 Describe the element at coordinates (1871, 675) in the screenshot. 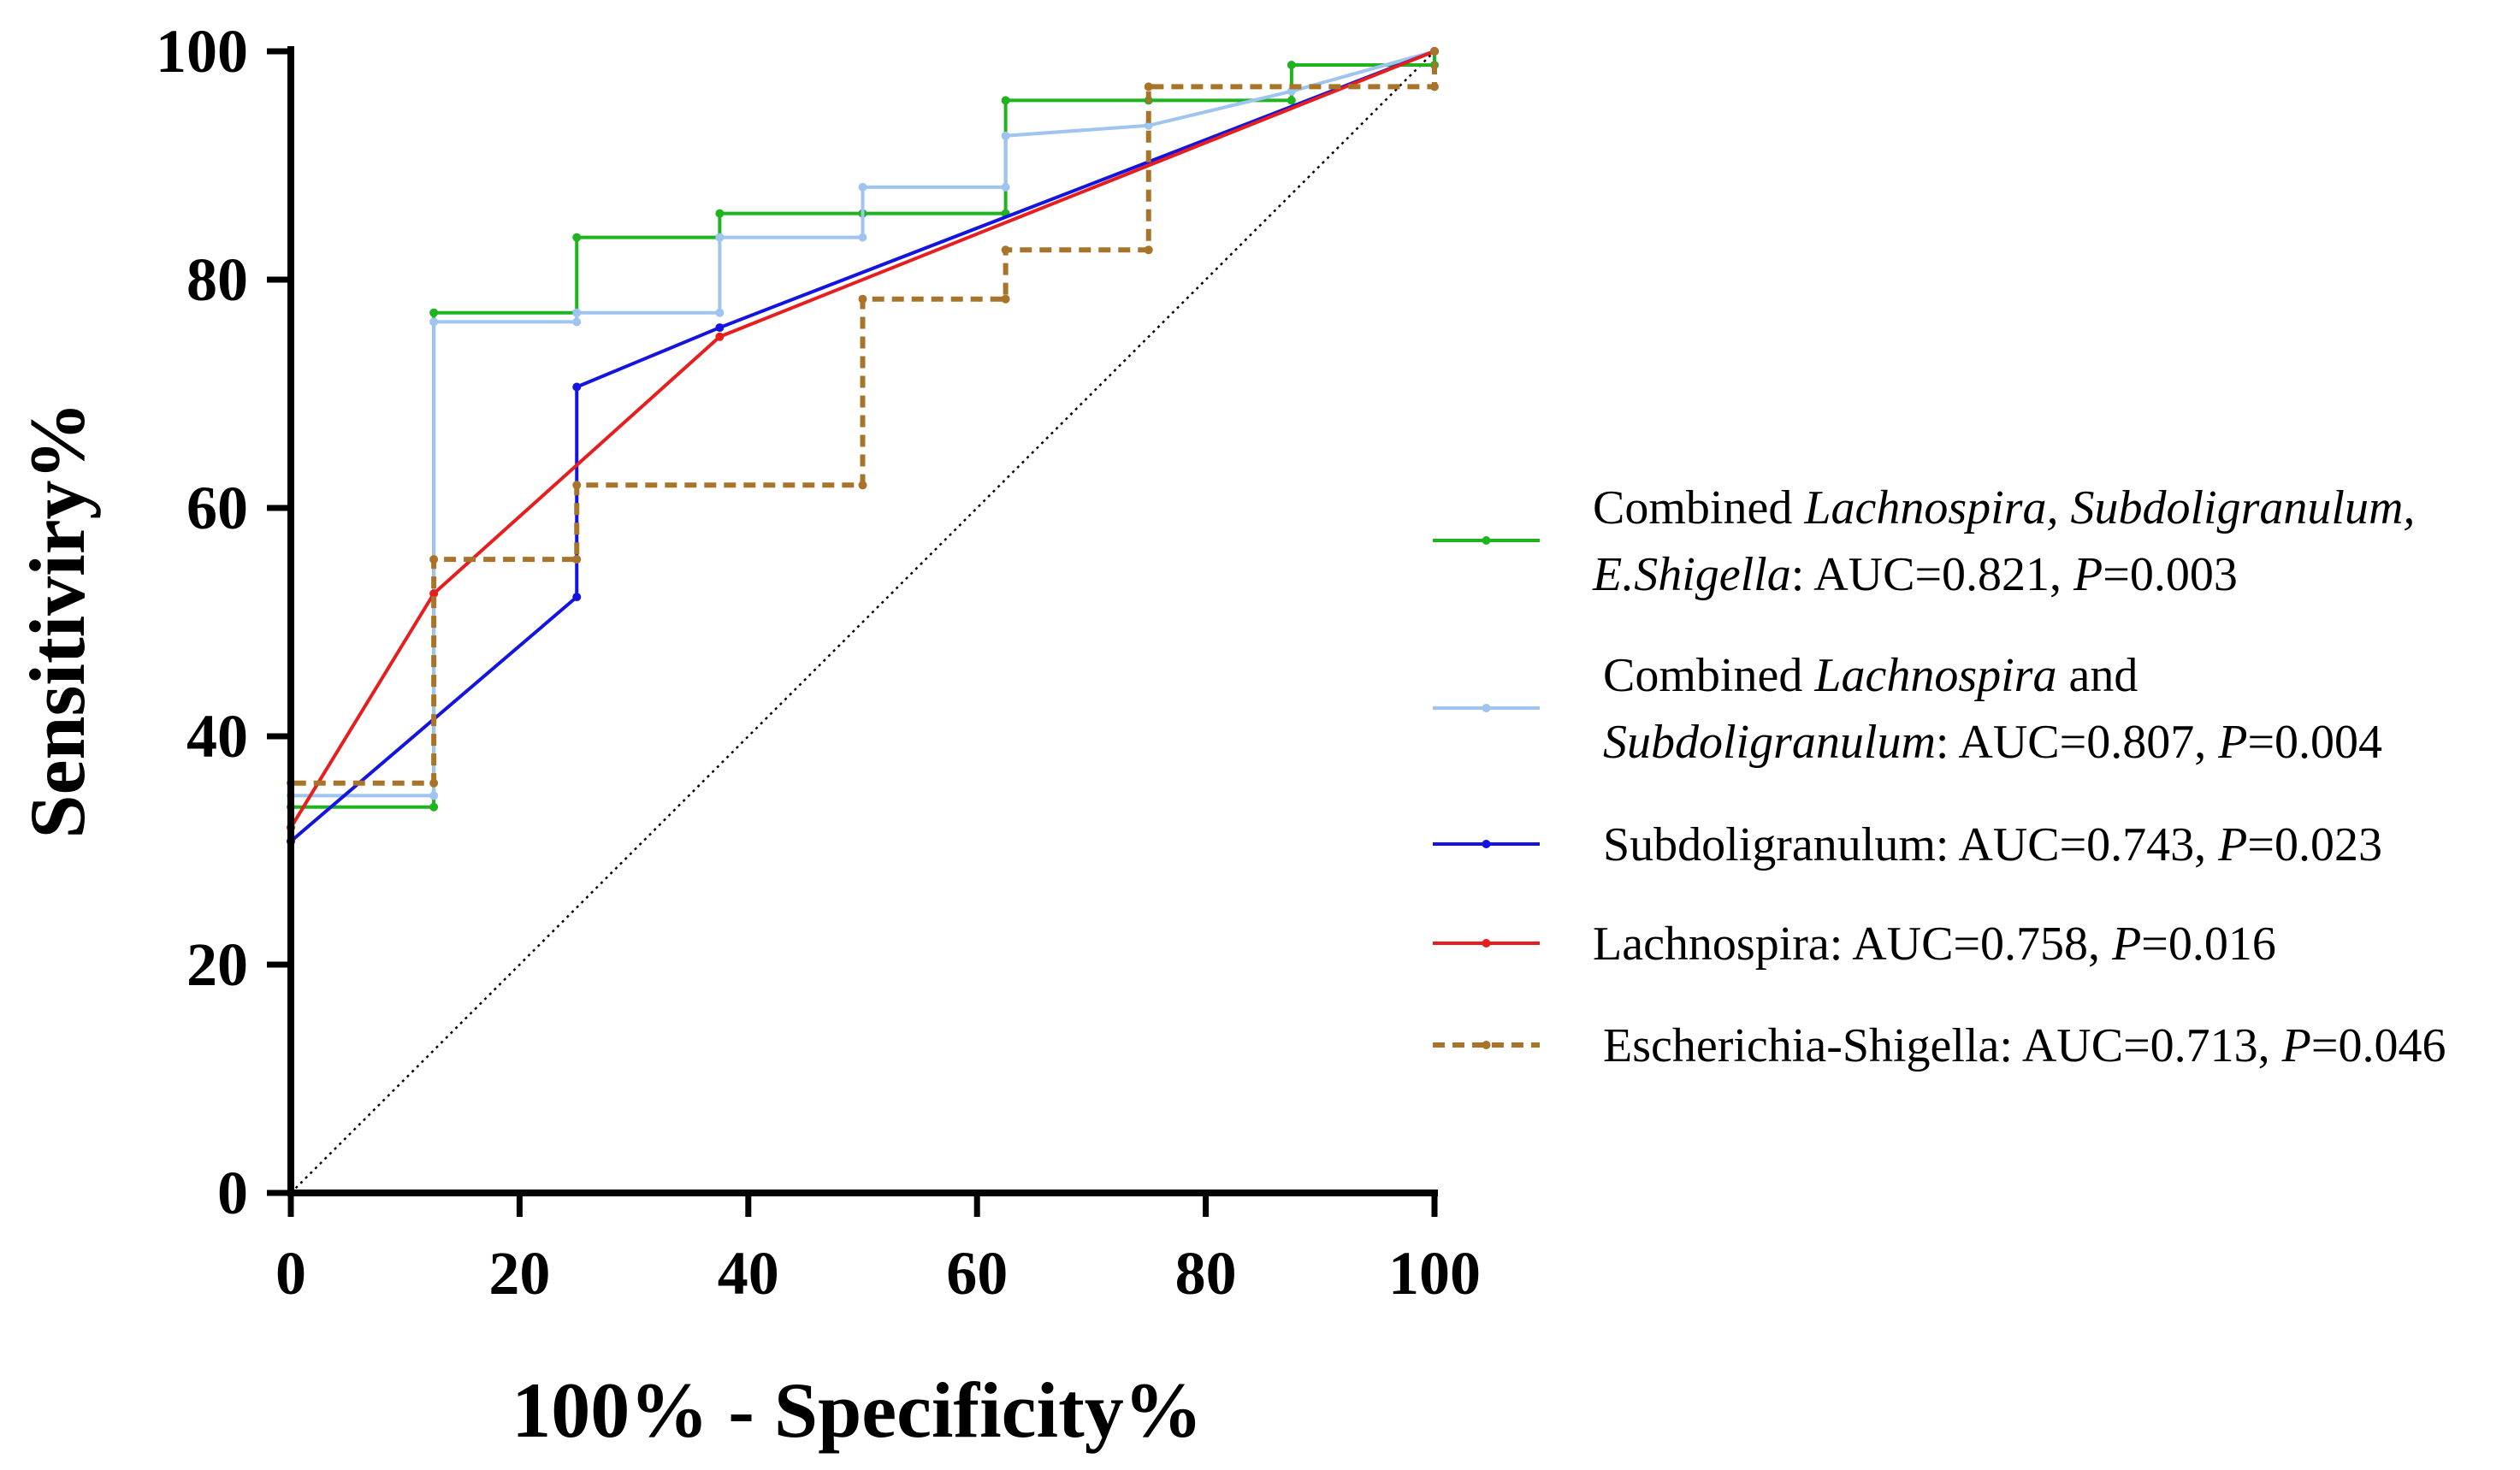

I see `legend-label-1: Combined Lachnospira and` at that location.